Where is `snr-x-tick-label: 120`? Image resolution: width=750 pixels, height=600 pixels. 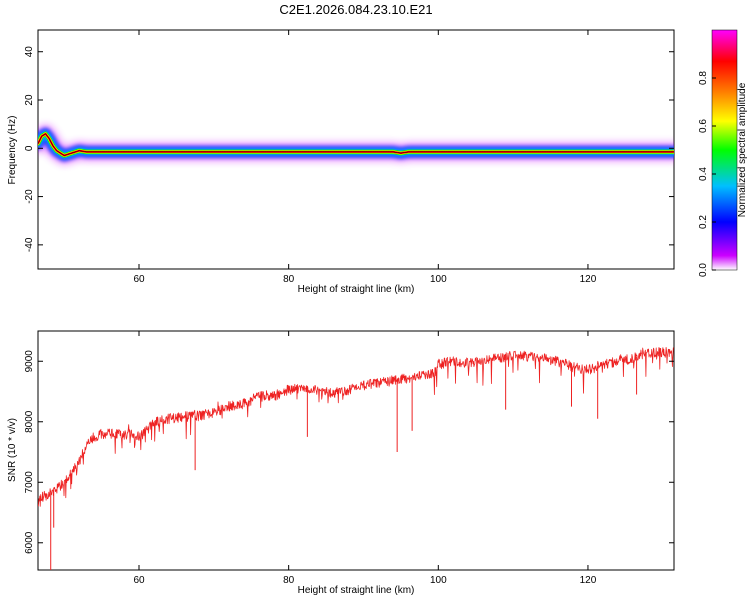
snr-x-tick-label: 120 is located at coordinates (588, 580).